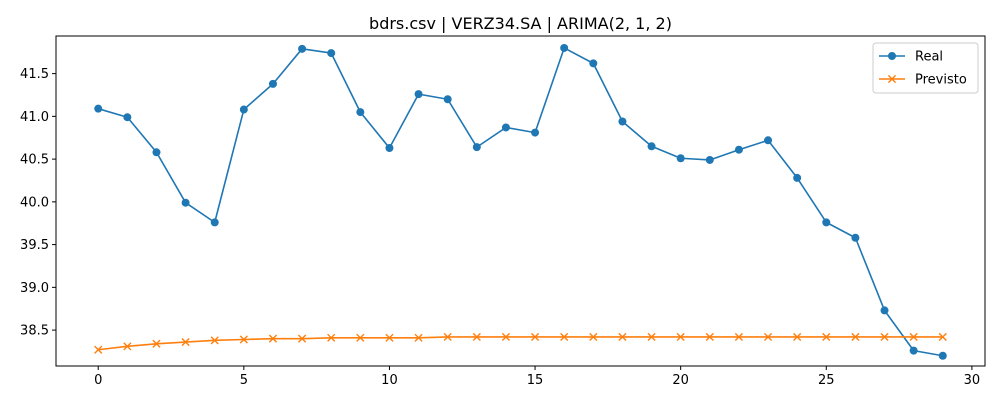 The width and height of the screenshot is (1000, 400). Describe the element at coordinates (34, 288) in the screenshot. I see `y-tick-label: 39.0` at that location.